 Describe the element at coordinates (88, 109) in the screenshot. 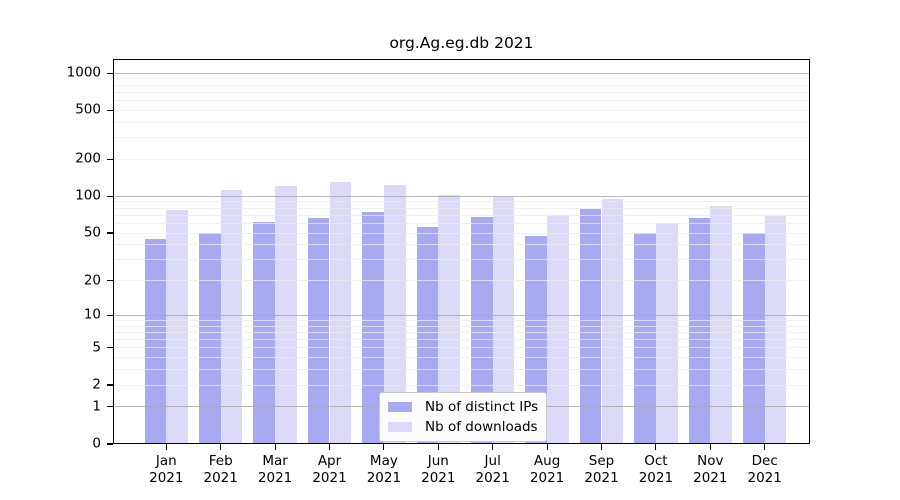

I see `y-tick-label-500: 500` at that location.